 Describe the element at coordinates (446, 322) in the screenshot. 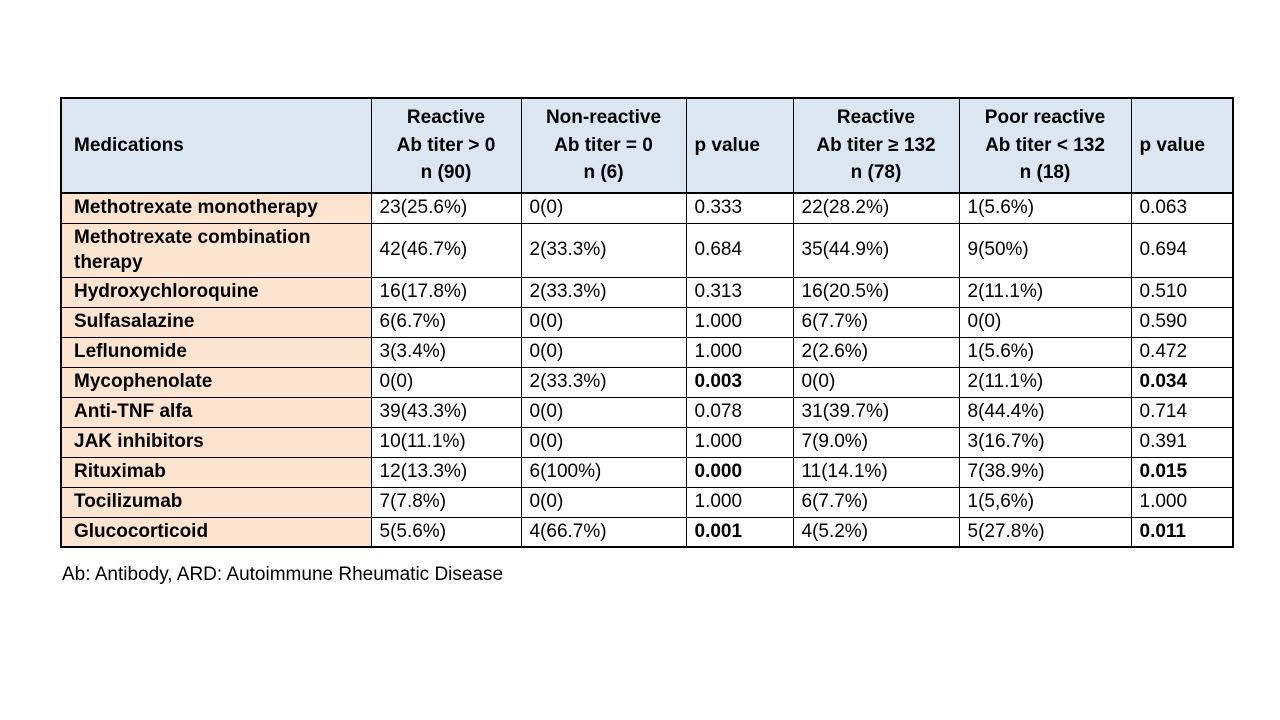

I see `data-cell: 6(6.7%)` at that location.